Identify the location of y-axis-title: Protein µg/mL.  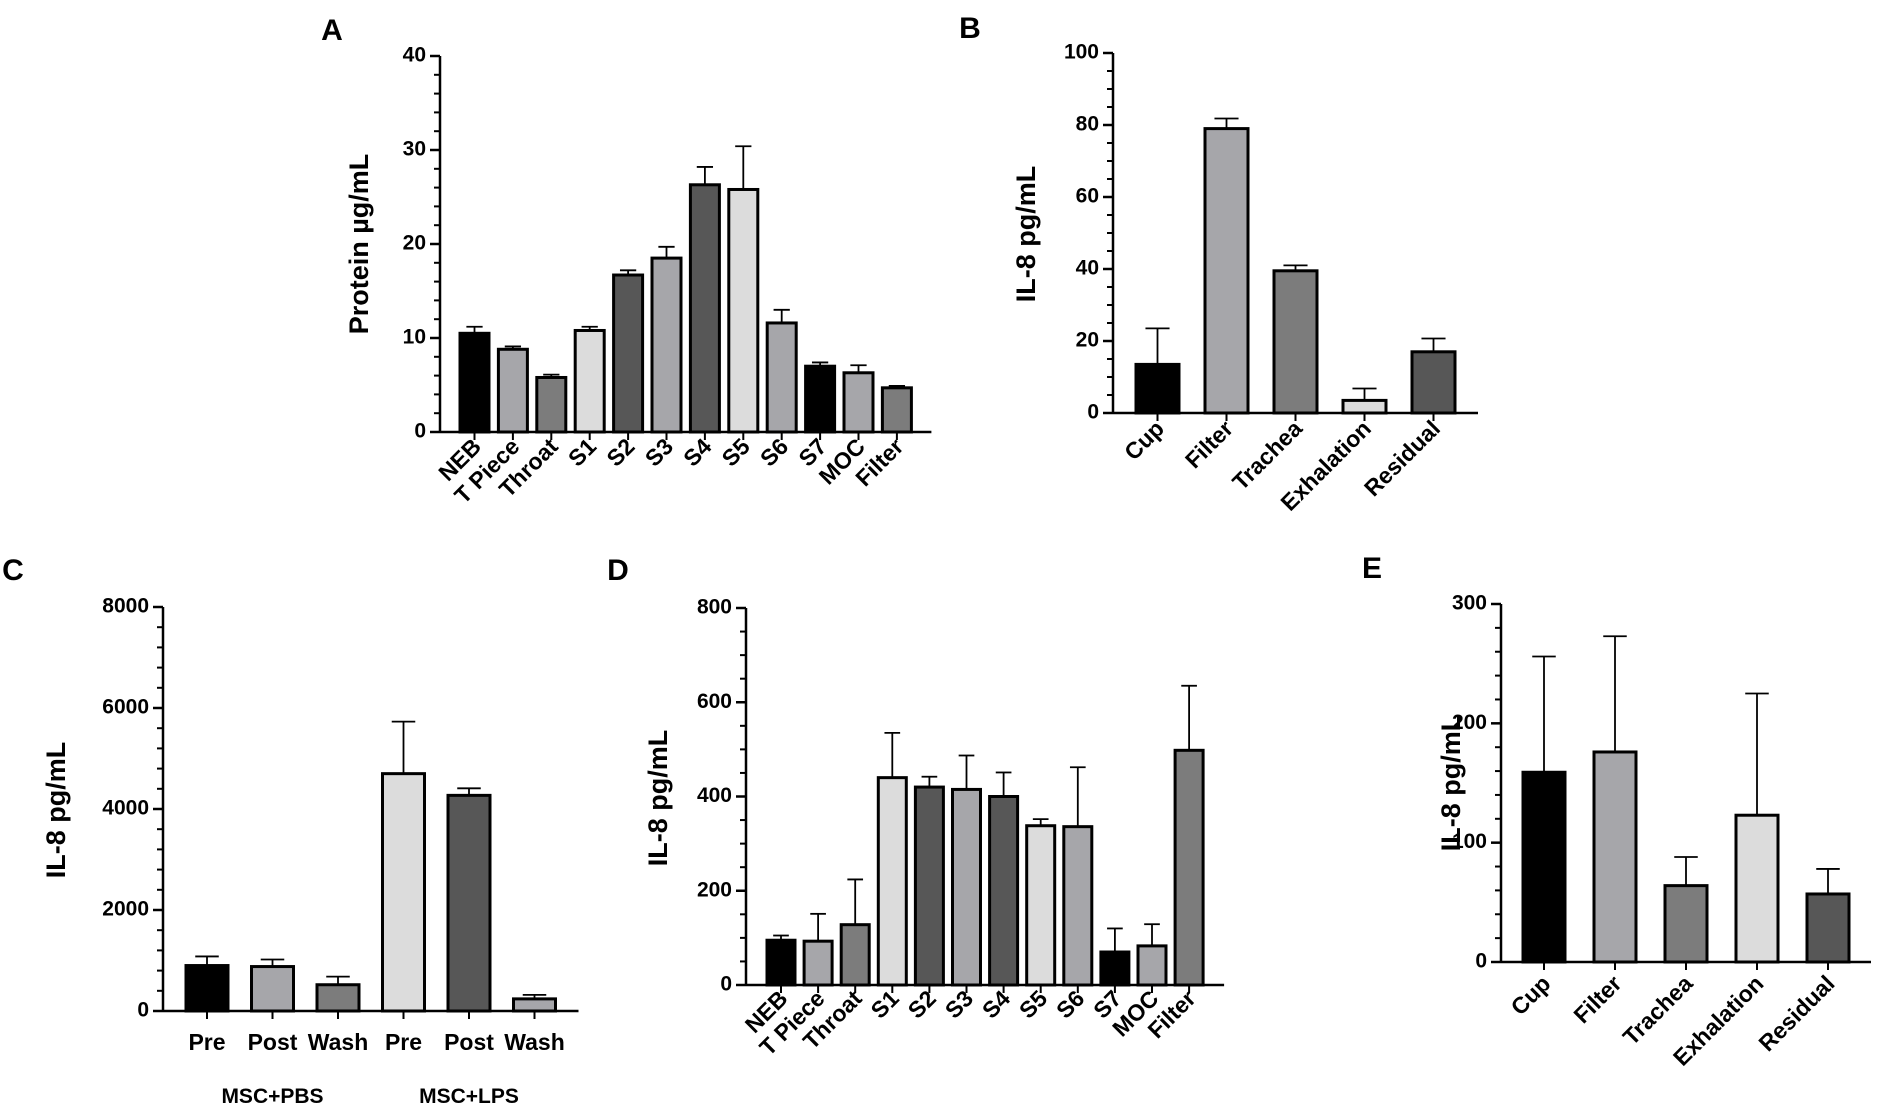
(359, 244).